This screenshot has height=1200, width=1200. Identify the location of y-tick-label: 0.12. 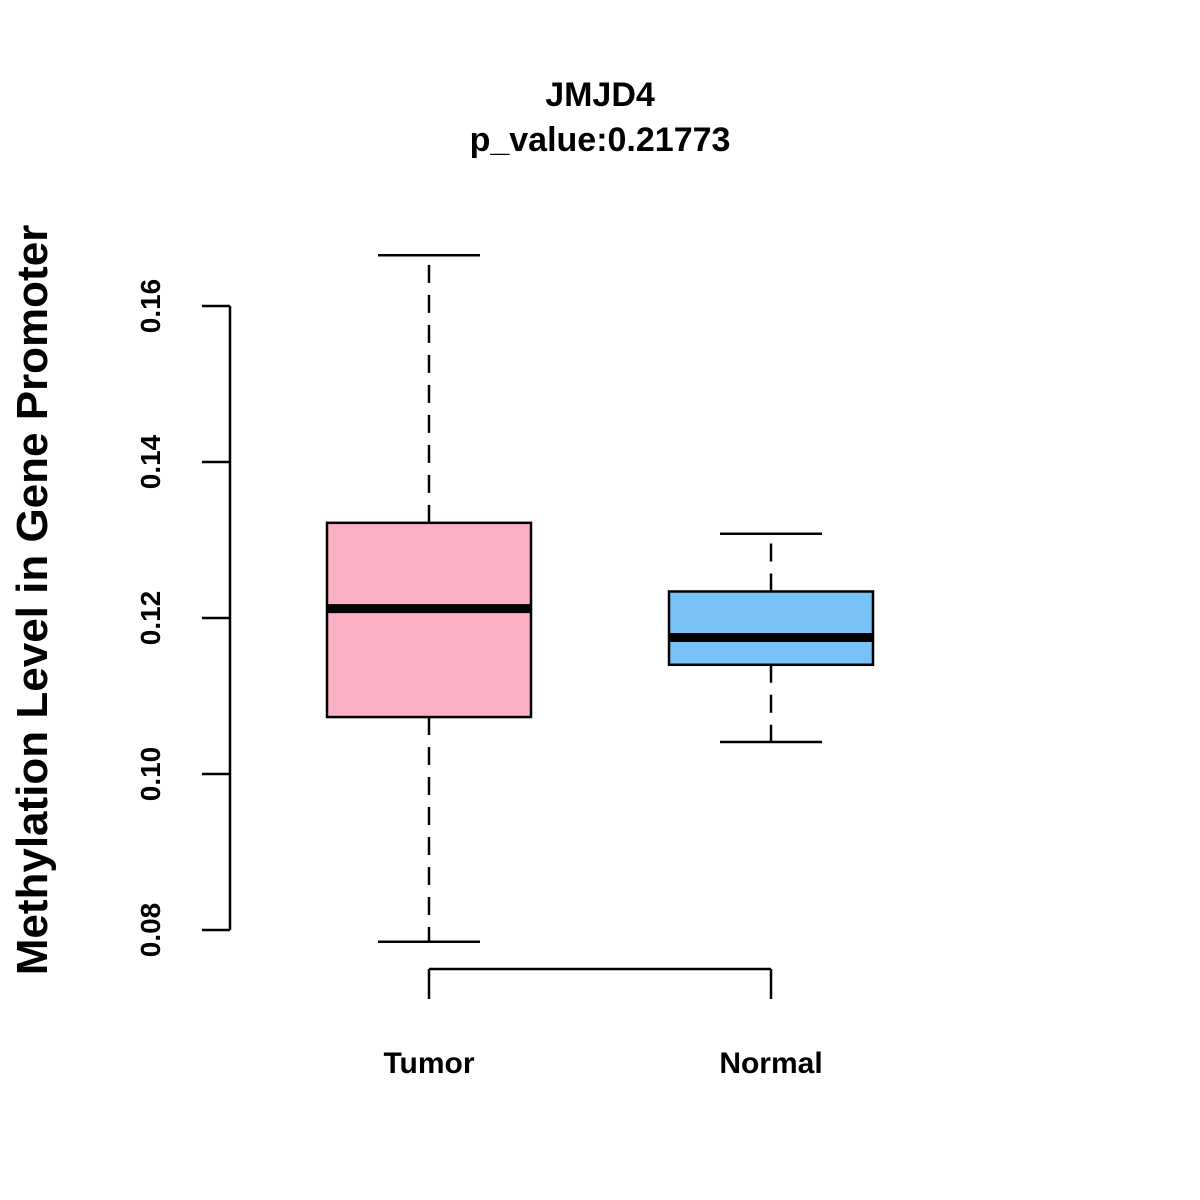
(150, 618).